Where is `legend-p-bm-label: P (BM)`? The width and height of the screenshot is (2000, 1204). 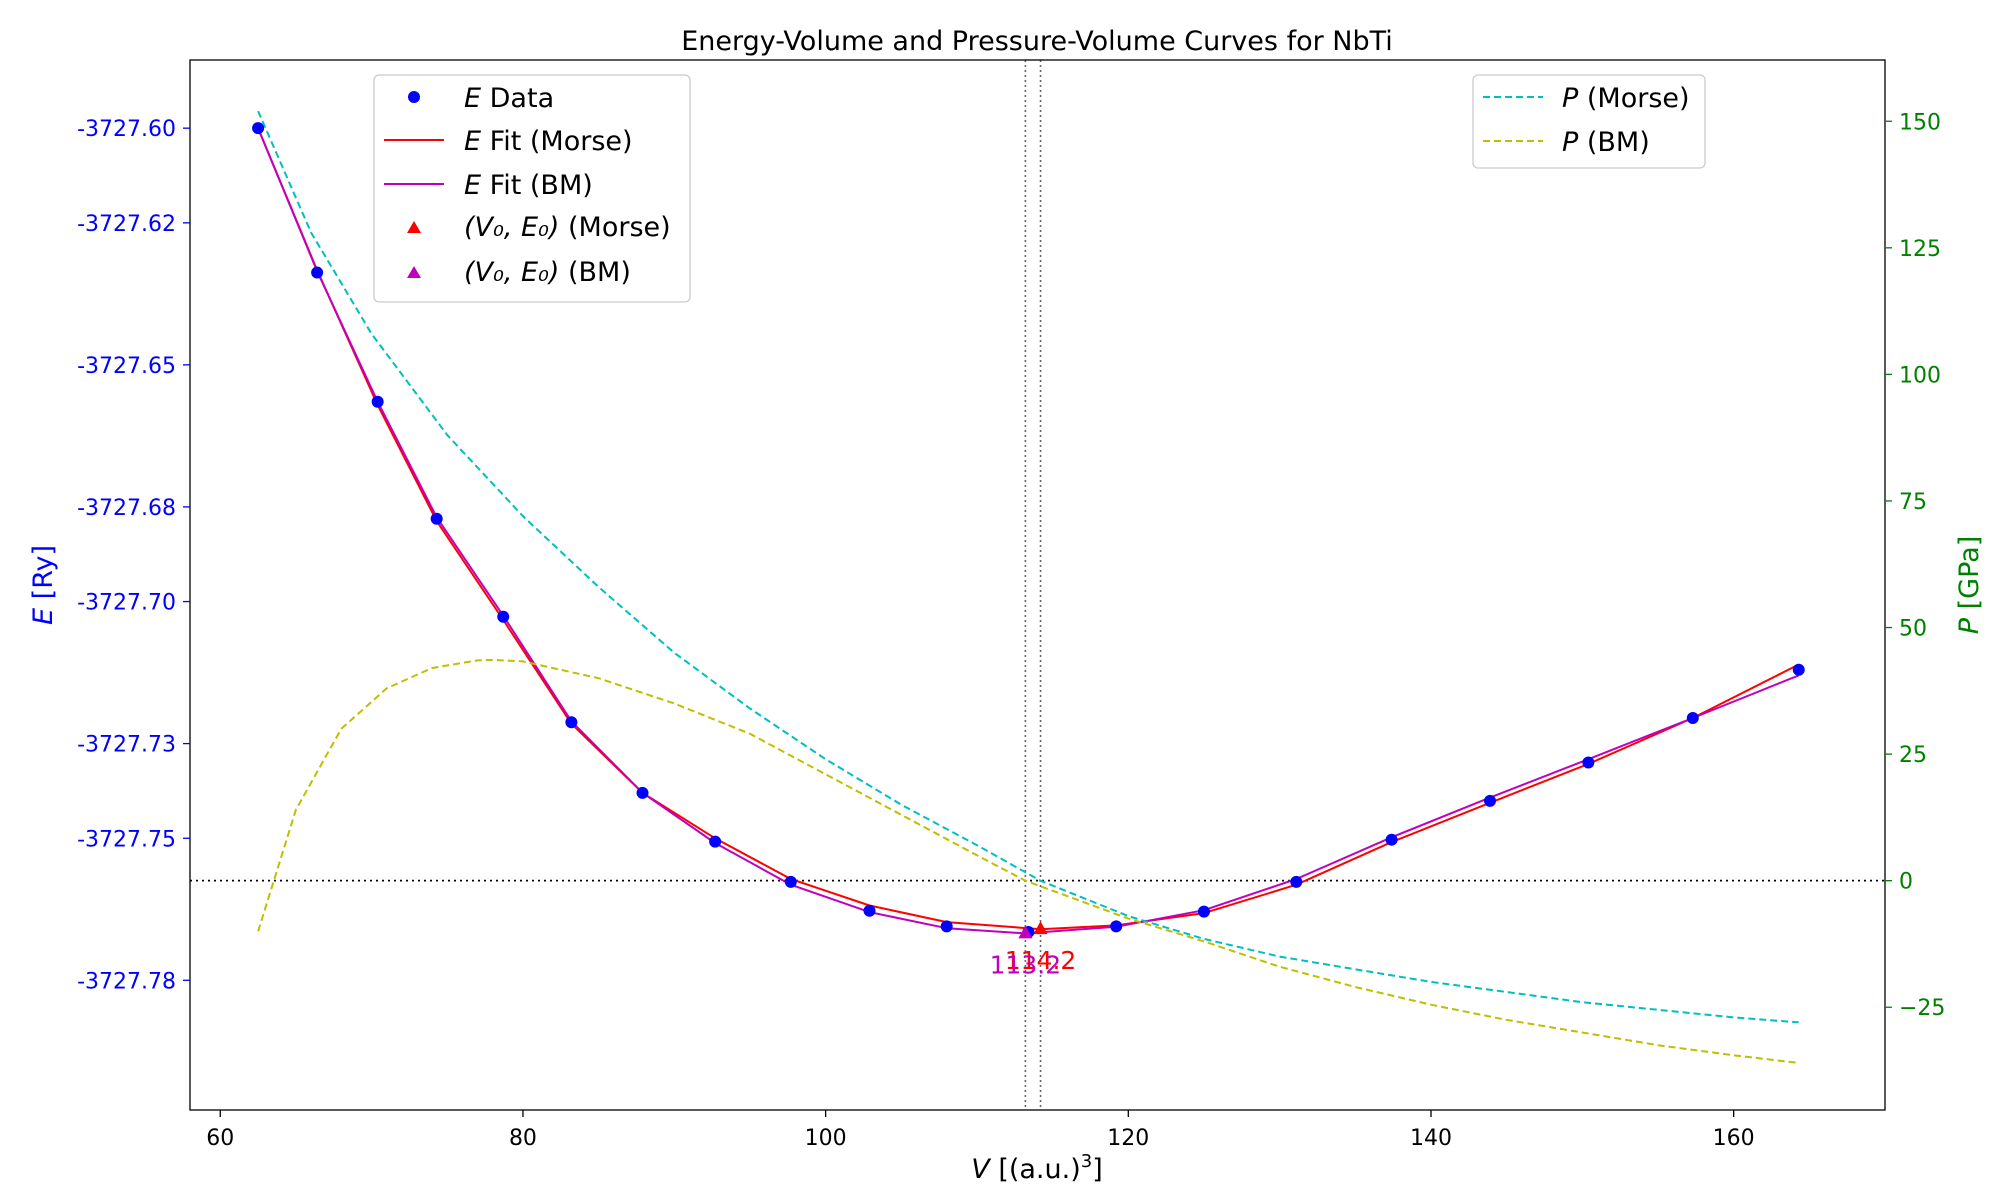 legend-p-bm-label: P (BM) is located at coordinates (1606, 142).